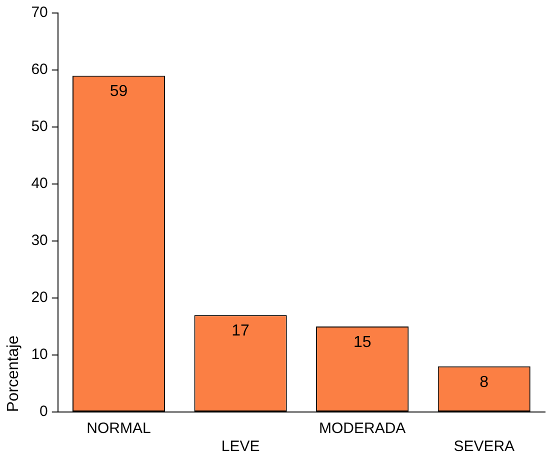 The height and width of the screenshot is (464, 547). What do you see at coordinates (119, 91) in the screenshot?
I see `data-label: 59` at bounding box center [119, 91].